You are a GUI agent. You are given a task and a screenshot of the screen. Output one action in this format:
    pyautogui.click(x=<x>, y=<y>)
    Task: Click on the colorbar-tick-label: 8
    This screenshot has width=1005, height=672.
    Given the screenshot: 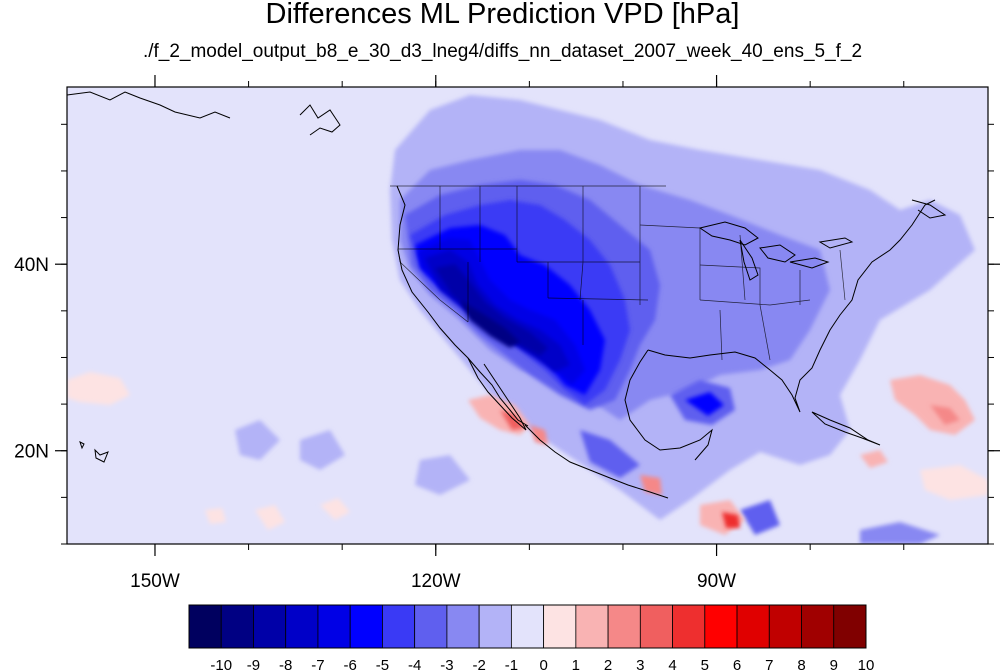 What is the action you would take?
    pyautogui.click(x=801, y=664)
    